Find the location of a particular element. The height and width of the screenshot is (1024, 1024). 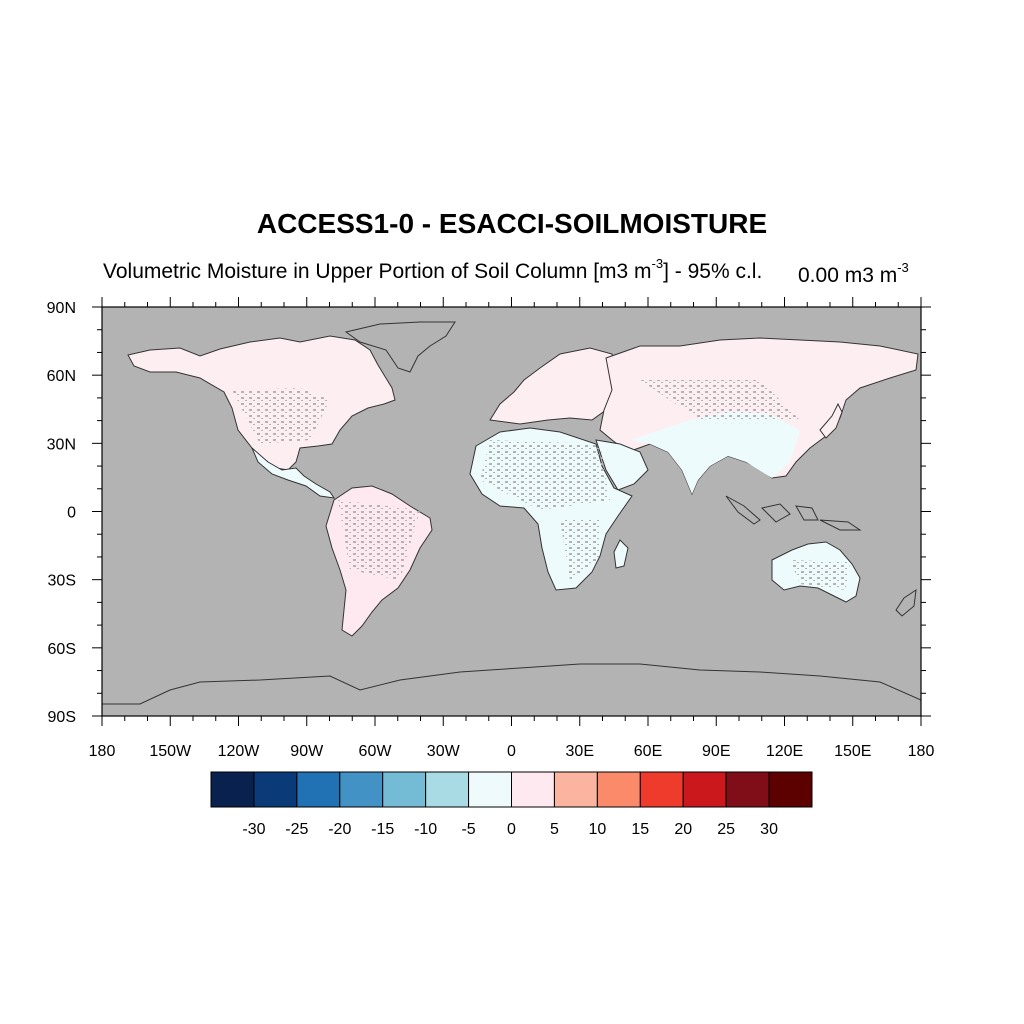

x-tick-label: 30E is located at coordinates (580, 751).